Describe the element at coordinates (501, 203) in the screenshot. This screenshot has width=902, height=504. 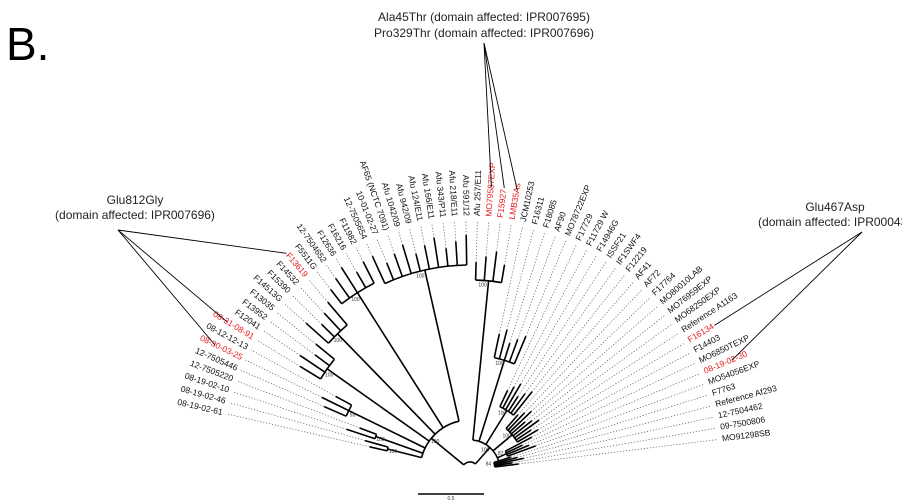
I see `leaf-label: F15927` at that location.